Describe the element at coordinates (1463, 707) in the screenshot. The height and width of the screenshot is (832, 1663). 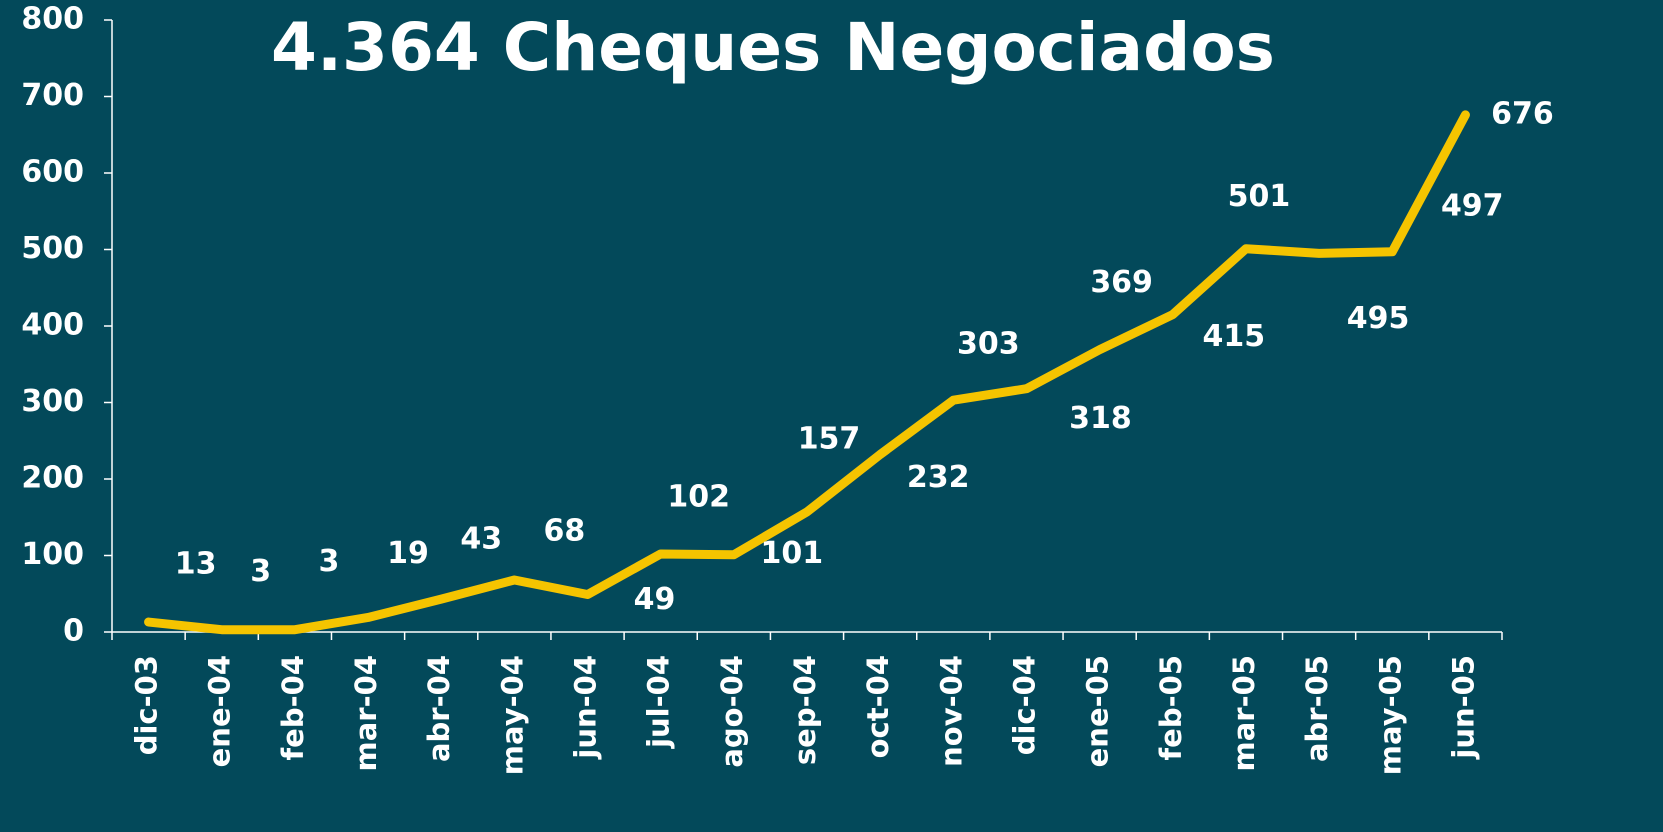
I see `x-tick-label: jun-05` at that location.